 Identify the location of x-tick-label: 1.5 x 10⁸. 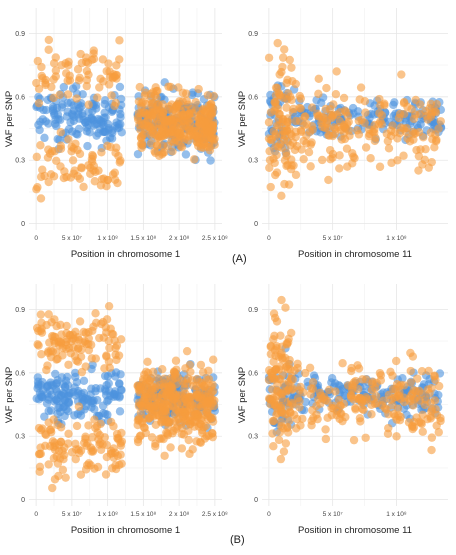
(143, 238).